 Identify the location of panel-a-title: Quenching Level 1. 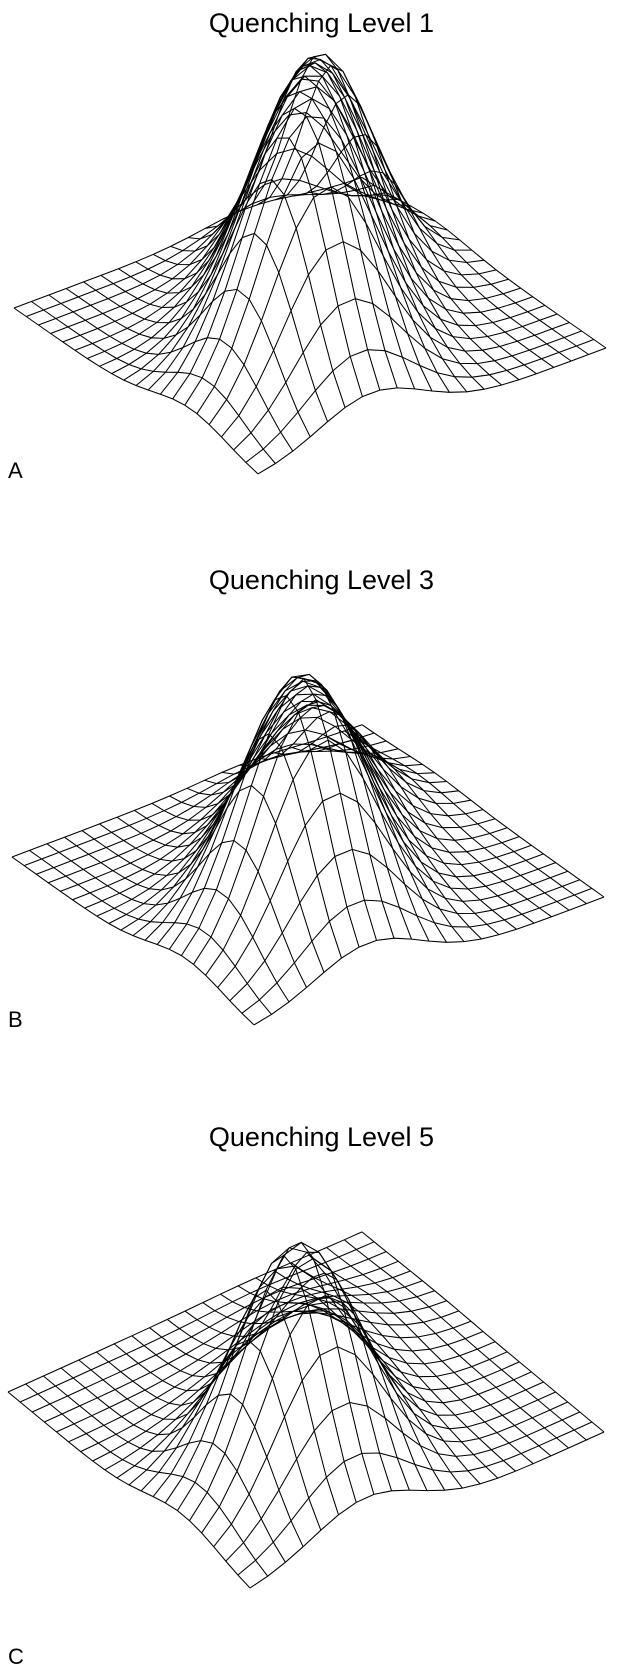
(321, 23).